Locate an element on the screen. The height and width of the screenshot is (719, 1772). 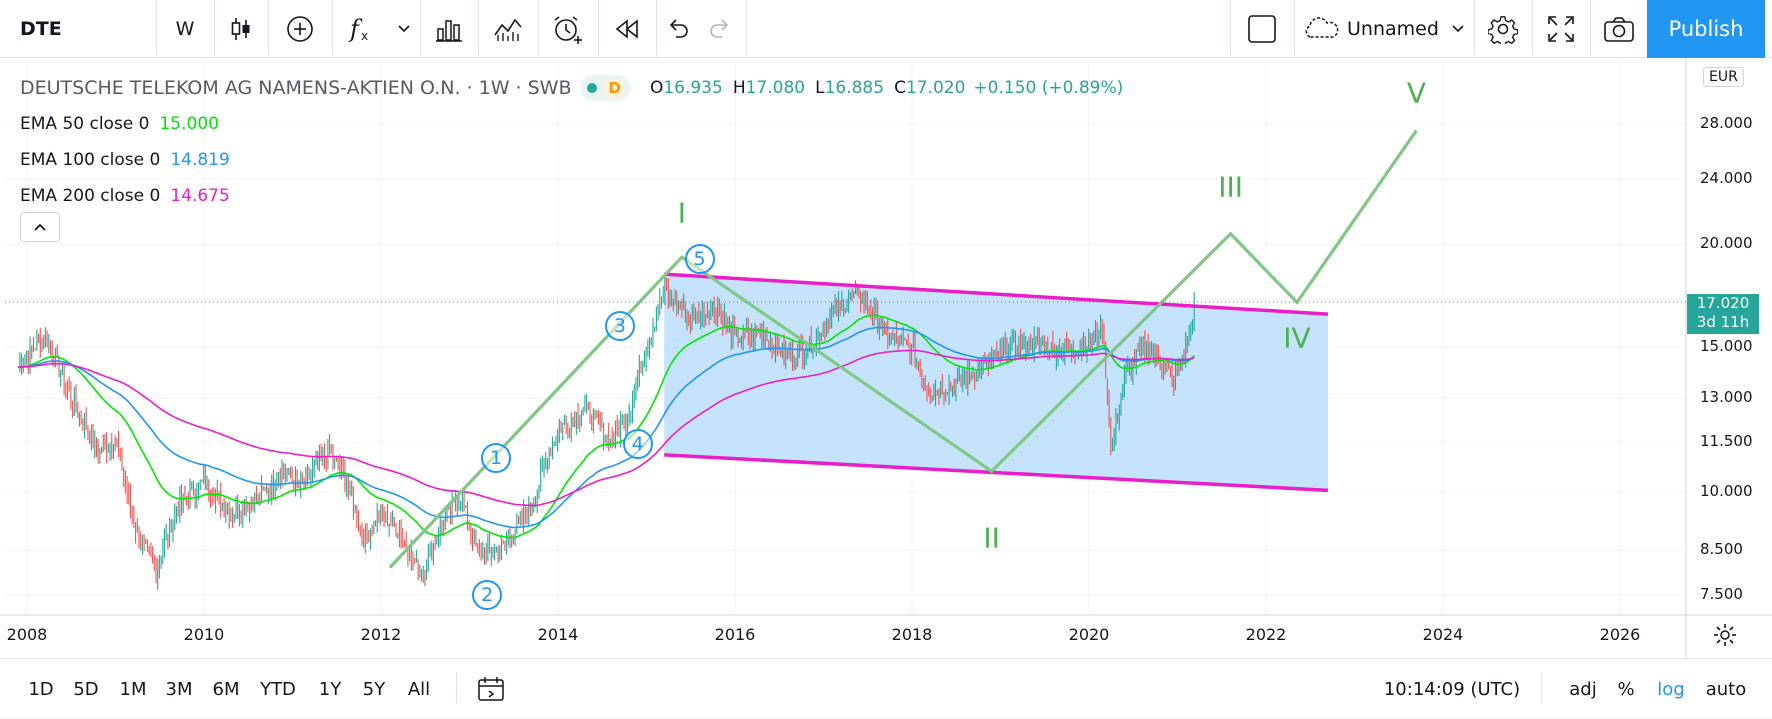
wave-label-major: II is located at coordinates (991, 538).